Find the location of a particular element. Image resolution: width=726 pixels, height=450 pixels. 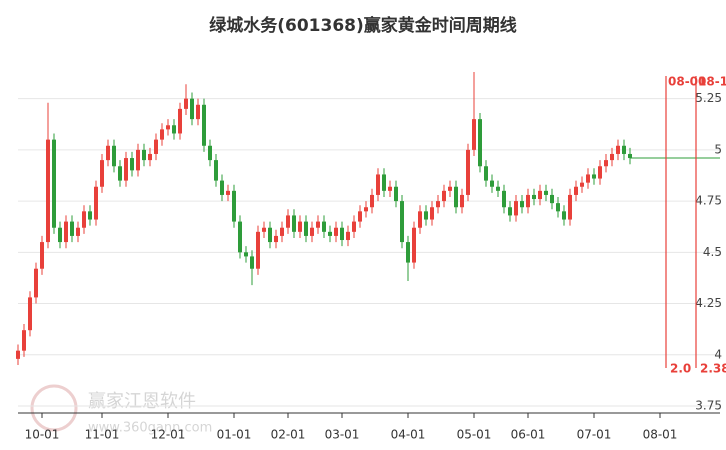

x-tick-label: 11-01 is located at coordinates (102, 435).